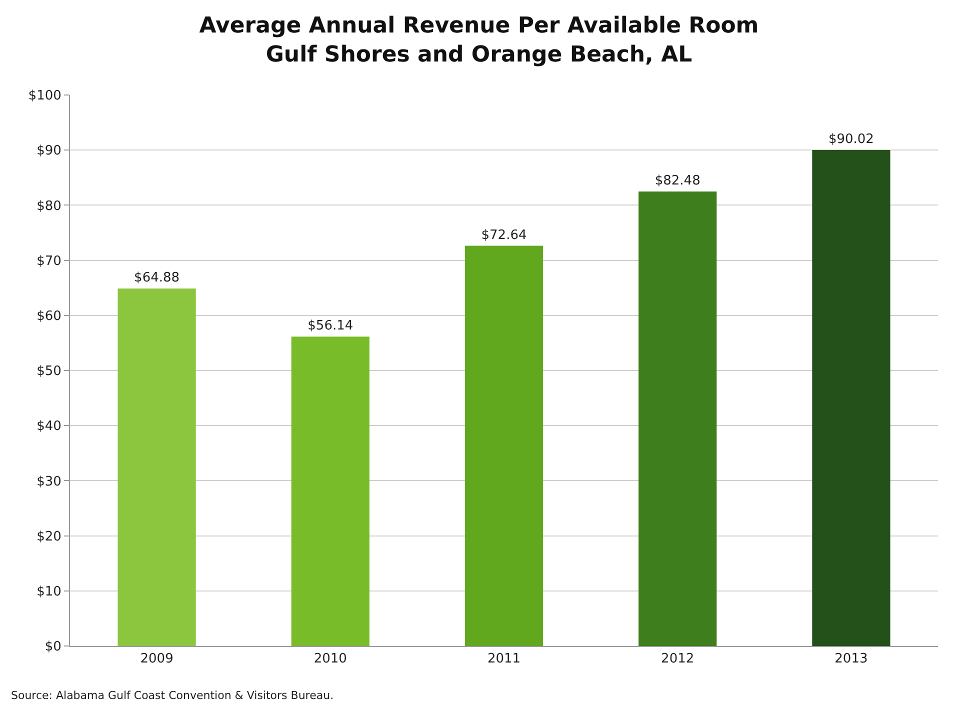 The image size is (958, 726). What do you see at coordinates (504, 659) in the screenshot?
I see `x-tick-label: 2011` at bounding box center [504, 659].